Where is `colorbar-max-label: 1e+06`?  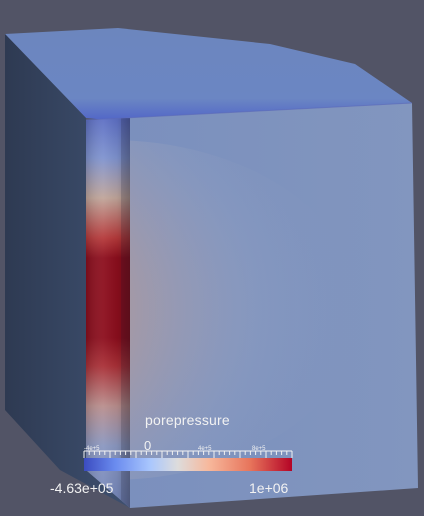 colorbar-max-label: 1e+06 is located at coordinates (269, 488).